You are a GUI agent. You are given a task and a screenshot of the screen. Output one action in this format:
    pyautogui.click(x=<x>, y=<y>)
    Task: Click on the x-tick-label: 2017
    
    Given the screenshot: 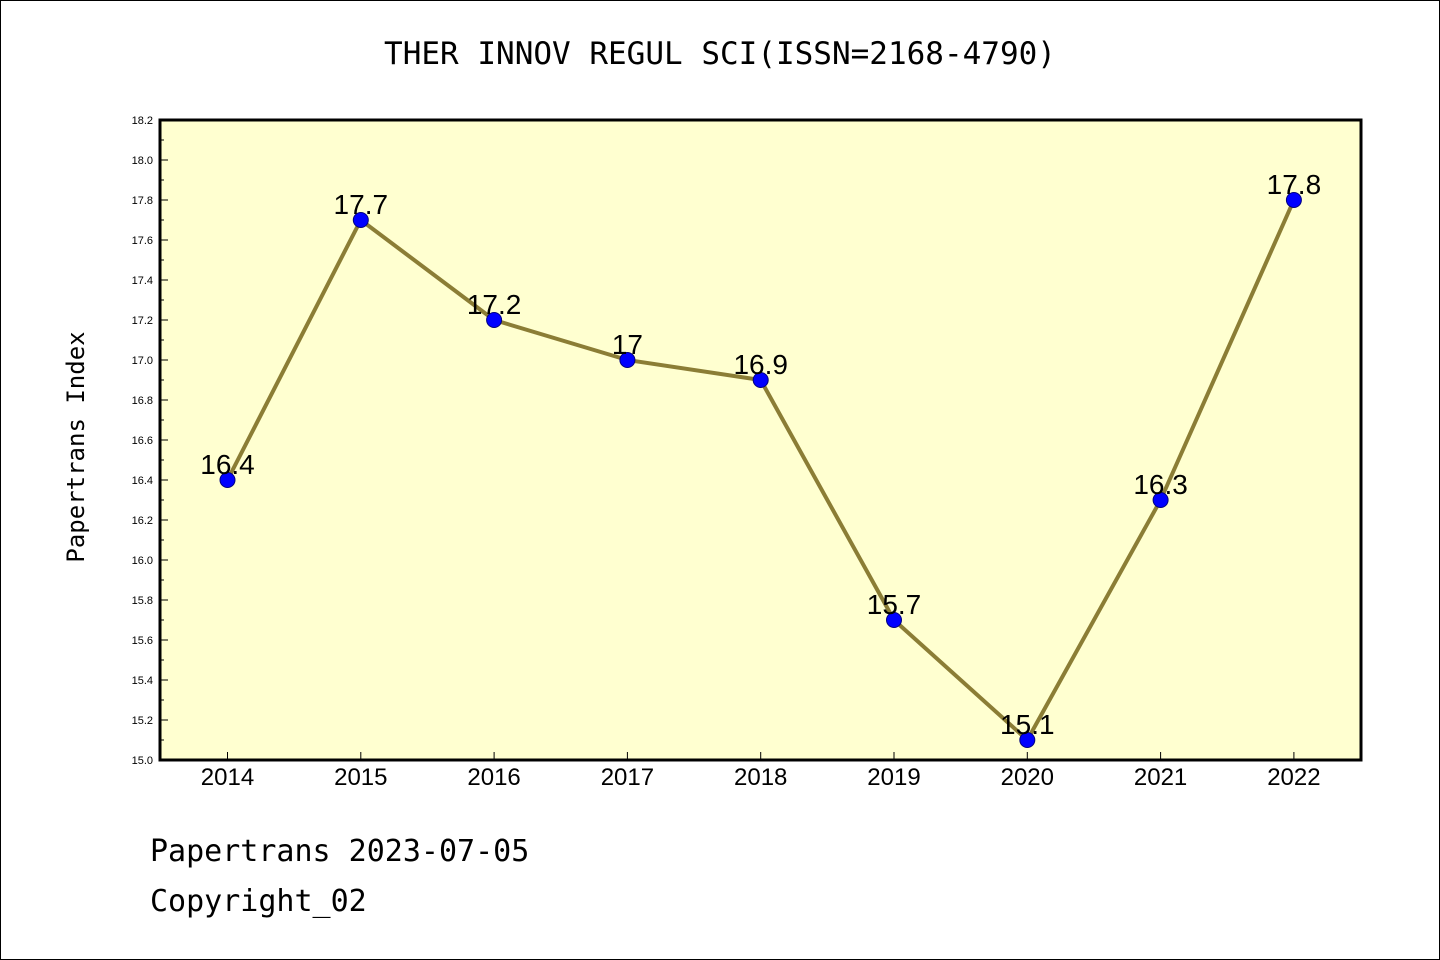 What is the action you would take?
    pyautogui.click(x=627, y=777)
    